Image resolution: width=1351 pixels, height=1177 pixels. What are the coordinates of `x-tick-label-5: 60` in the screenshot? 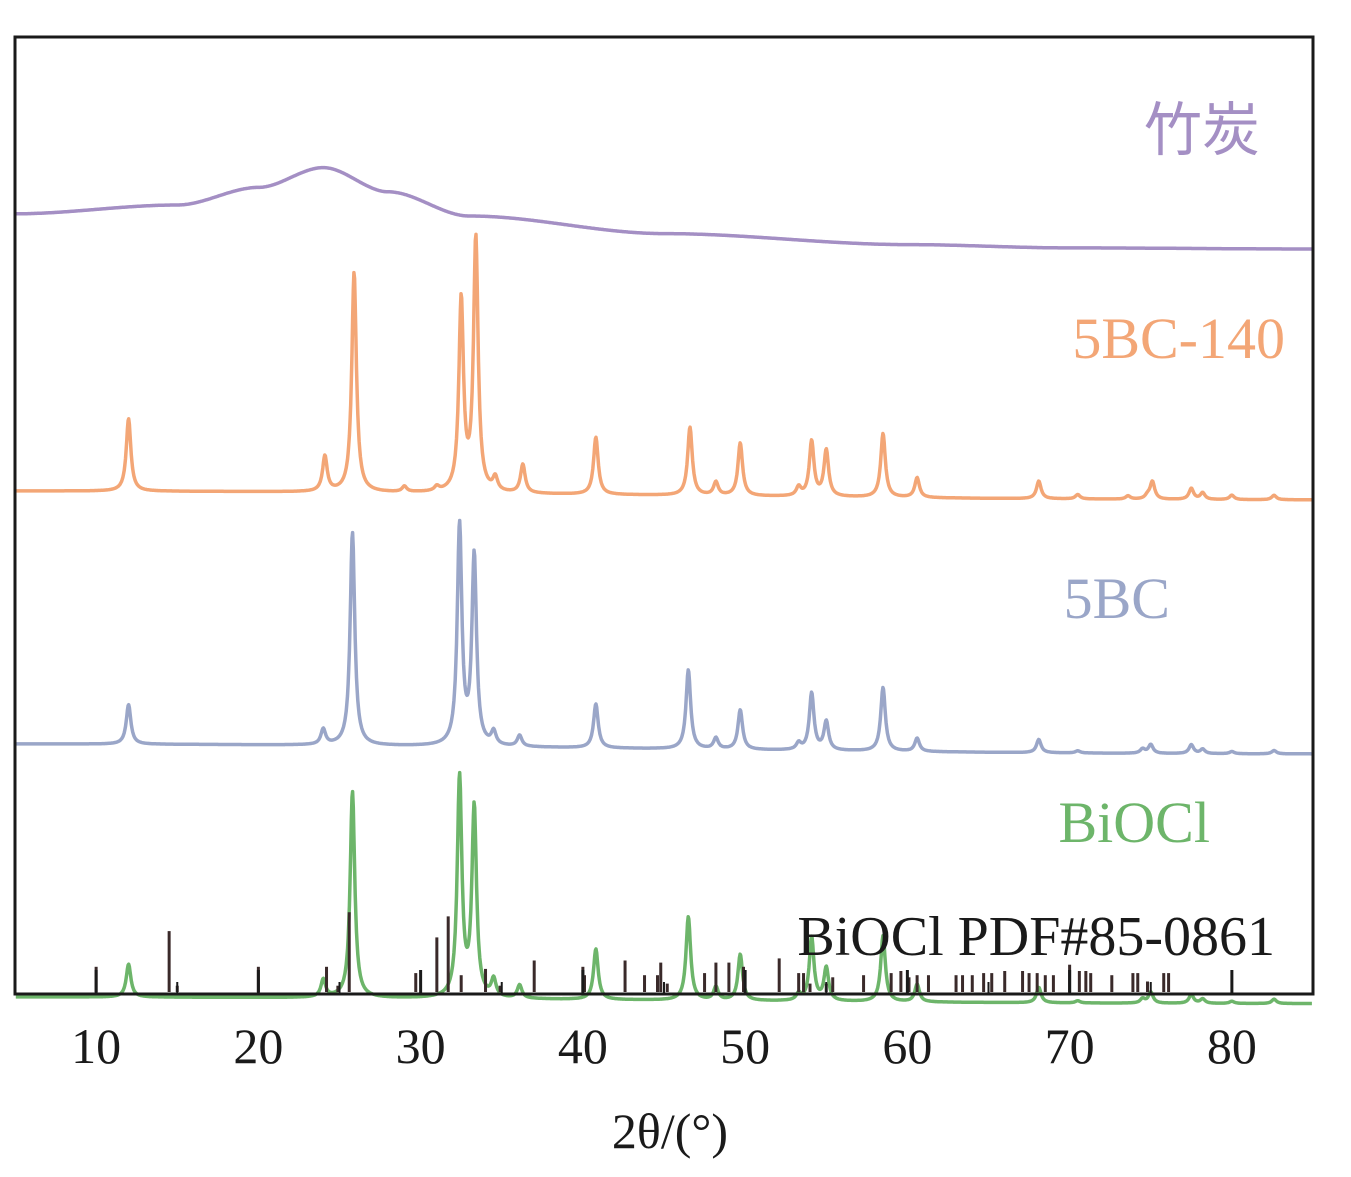 It's located at (907, 1046).